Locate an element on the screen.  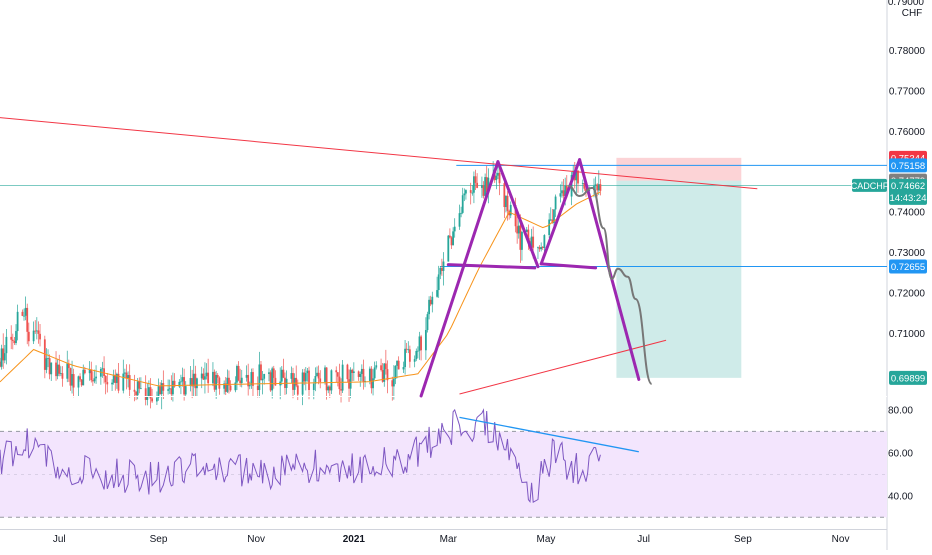
projection-path is located at coordinates (610, 284).